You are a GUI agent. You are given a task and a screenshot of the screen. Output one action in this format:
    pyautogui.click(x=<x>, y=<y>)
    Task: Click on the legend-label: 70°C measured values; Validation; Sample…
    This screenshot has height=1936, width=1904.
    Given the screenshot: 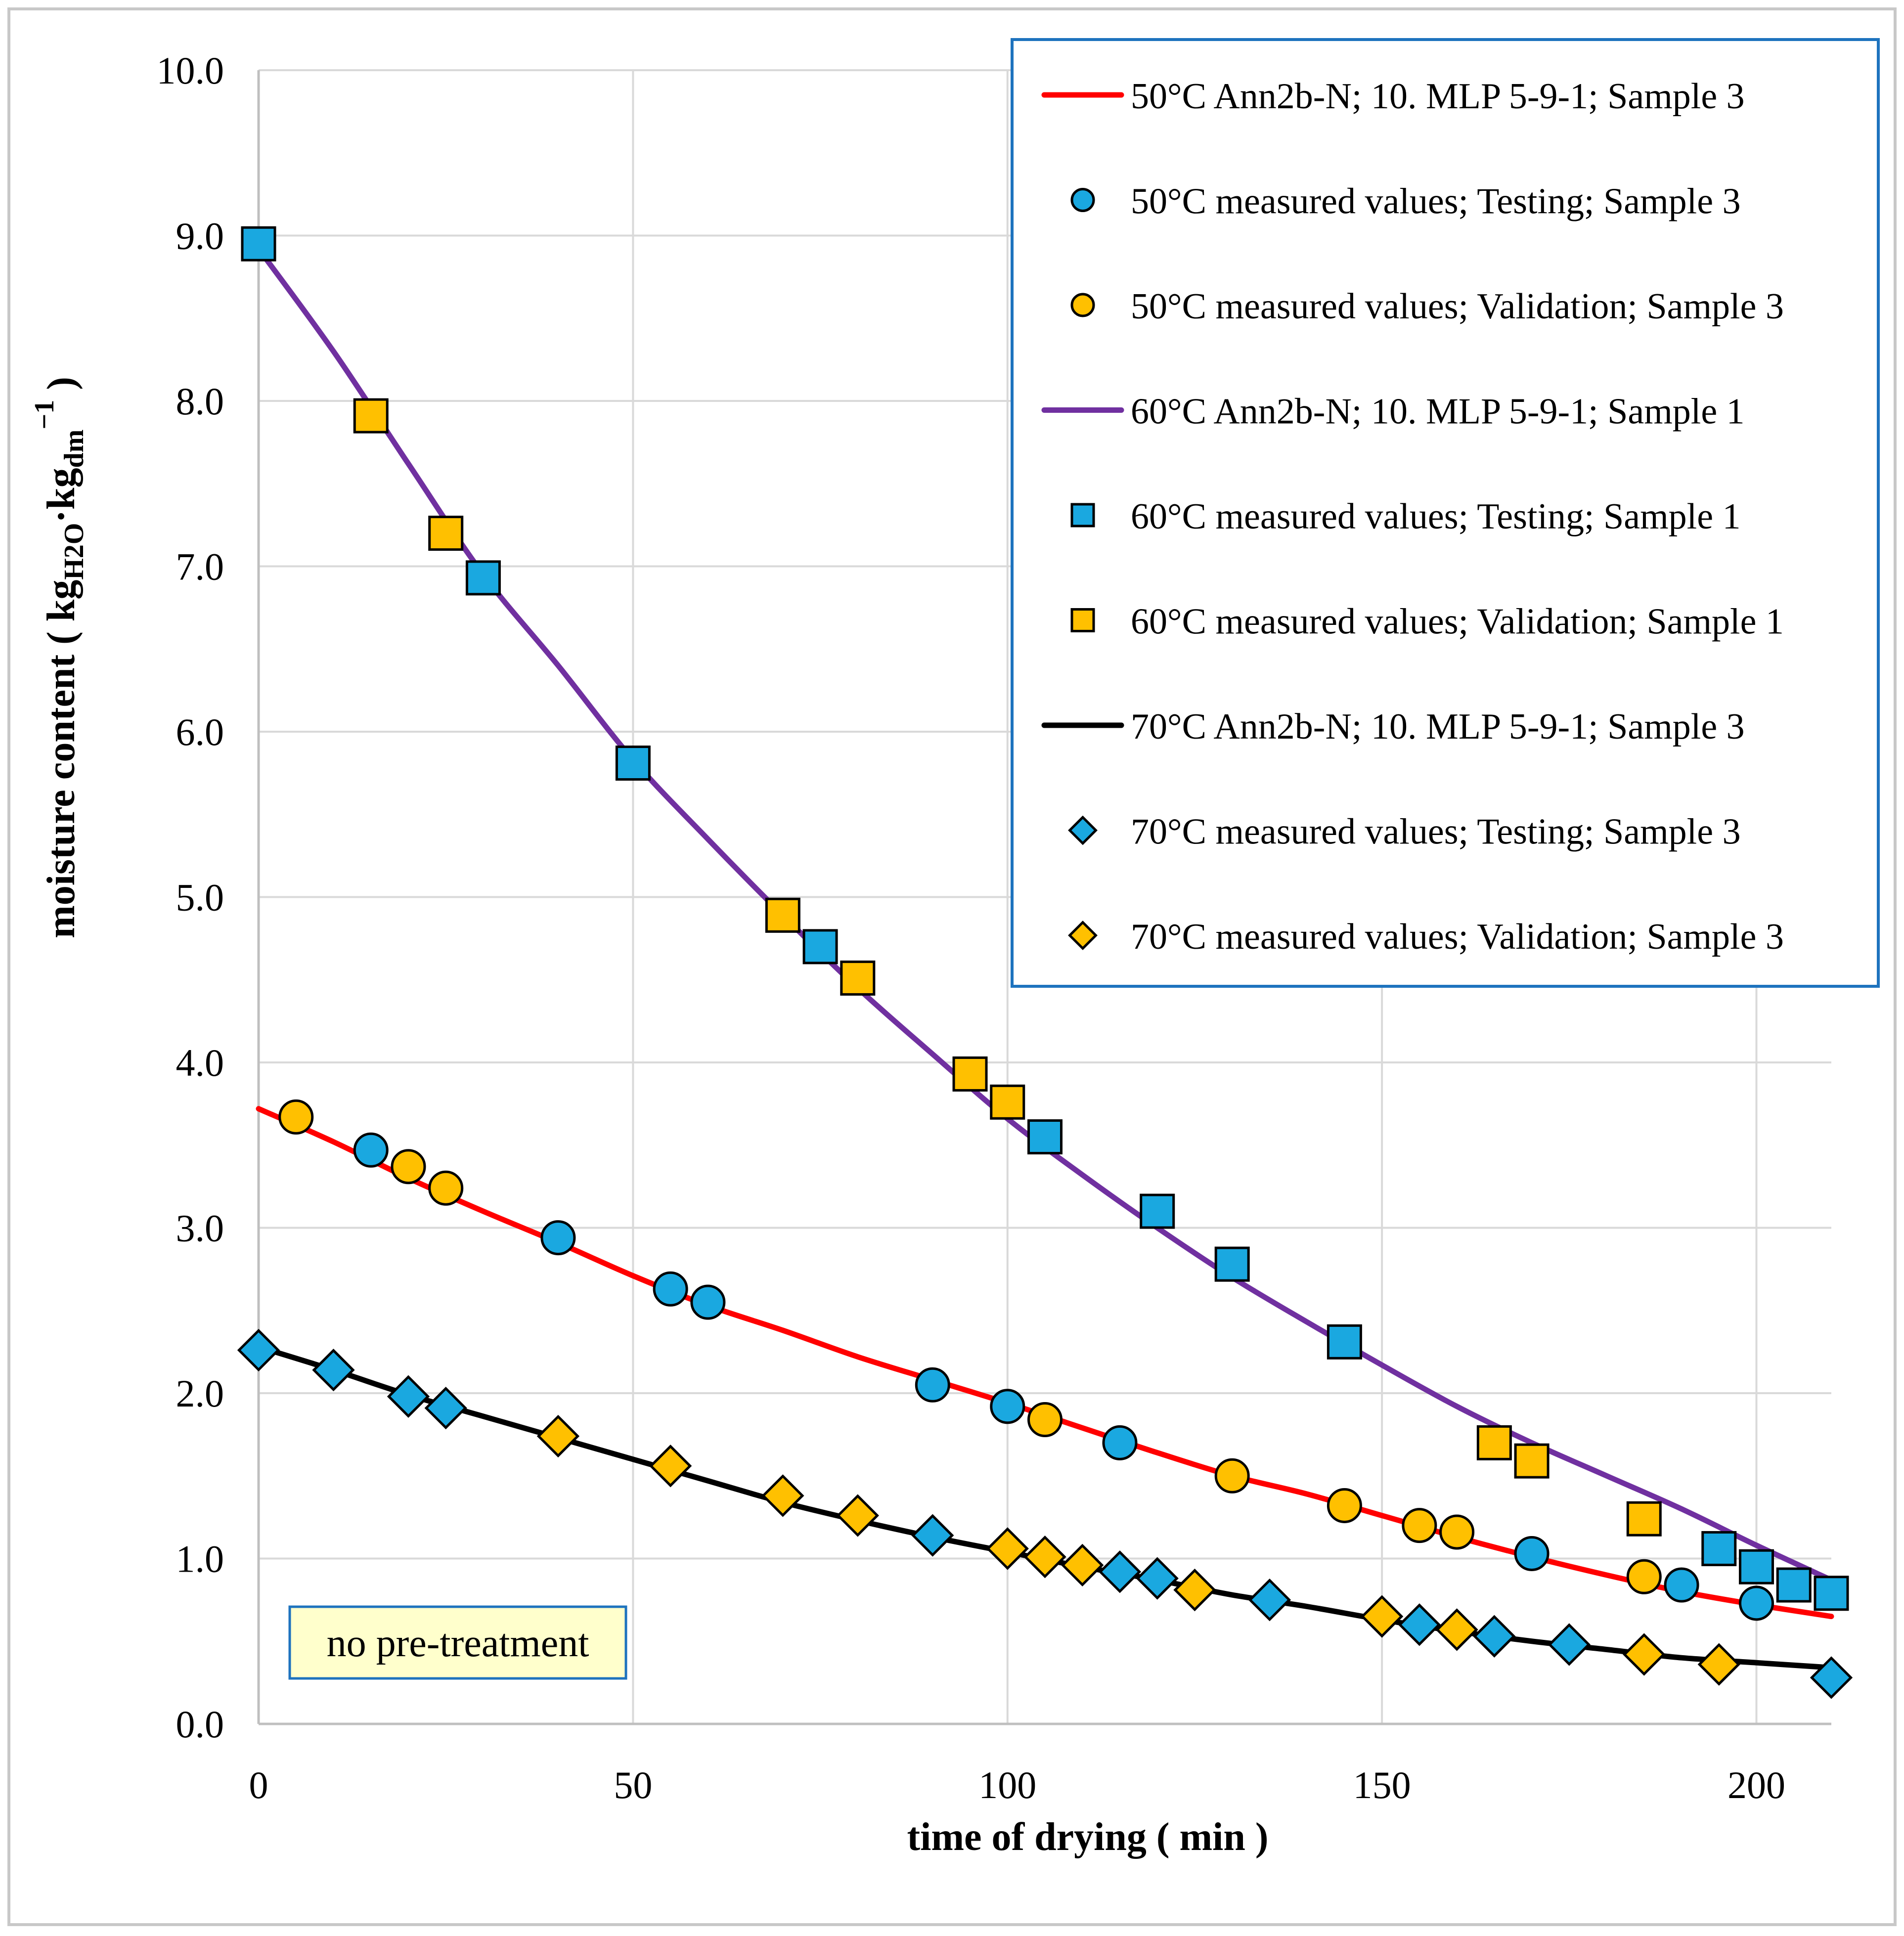 What is the action you would take?
    pyautogui.click(x=1457, y=937)
    